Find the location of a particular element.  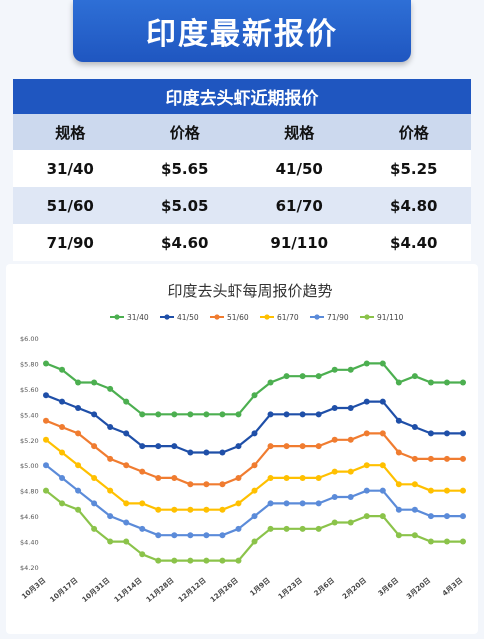

legend-item: 91/110 is located at coordinates (382, 317).